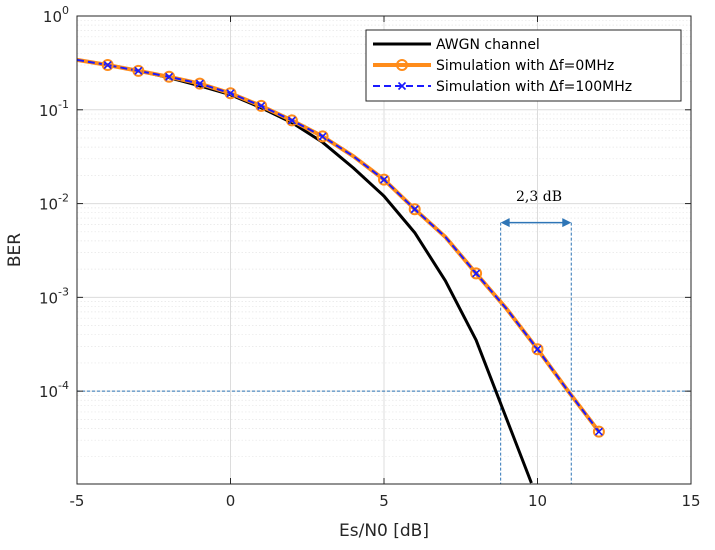  I want to click on x-tick-label: -5, so click(77, 501).